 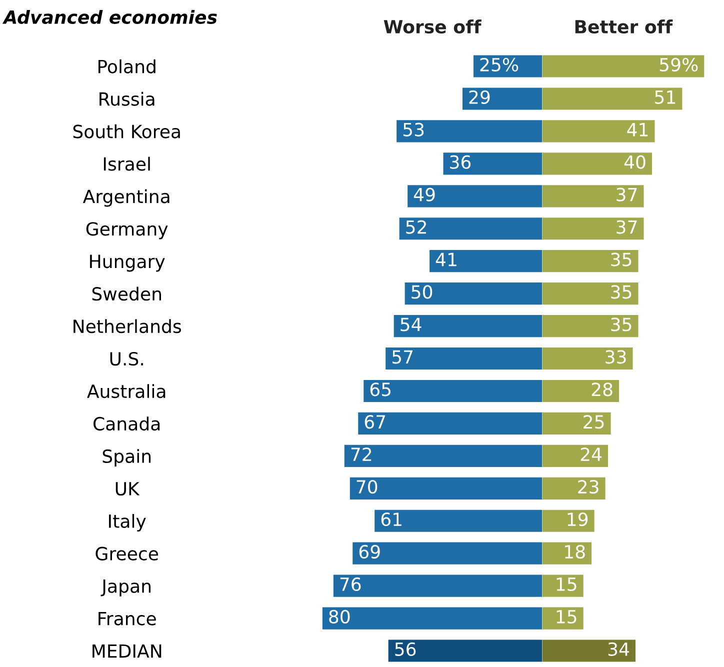 What do you see at coordinates (591, 454) in the screenshot?
I see `data-label: 24` at bounding box center [591, 454].